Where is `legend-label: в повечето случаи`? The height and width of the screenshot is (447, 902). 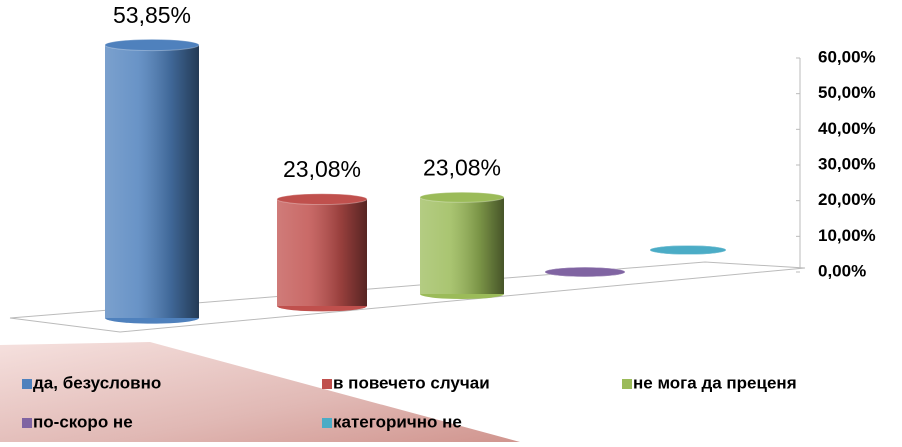
legend-label: в повечето случаи is located at coordinates (411, 382).